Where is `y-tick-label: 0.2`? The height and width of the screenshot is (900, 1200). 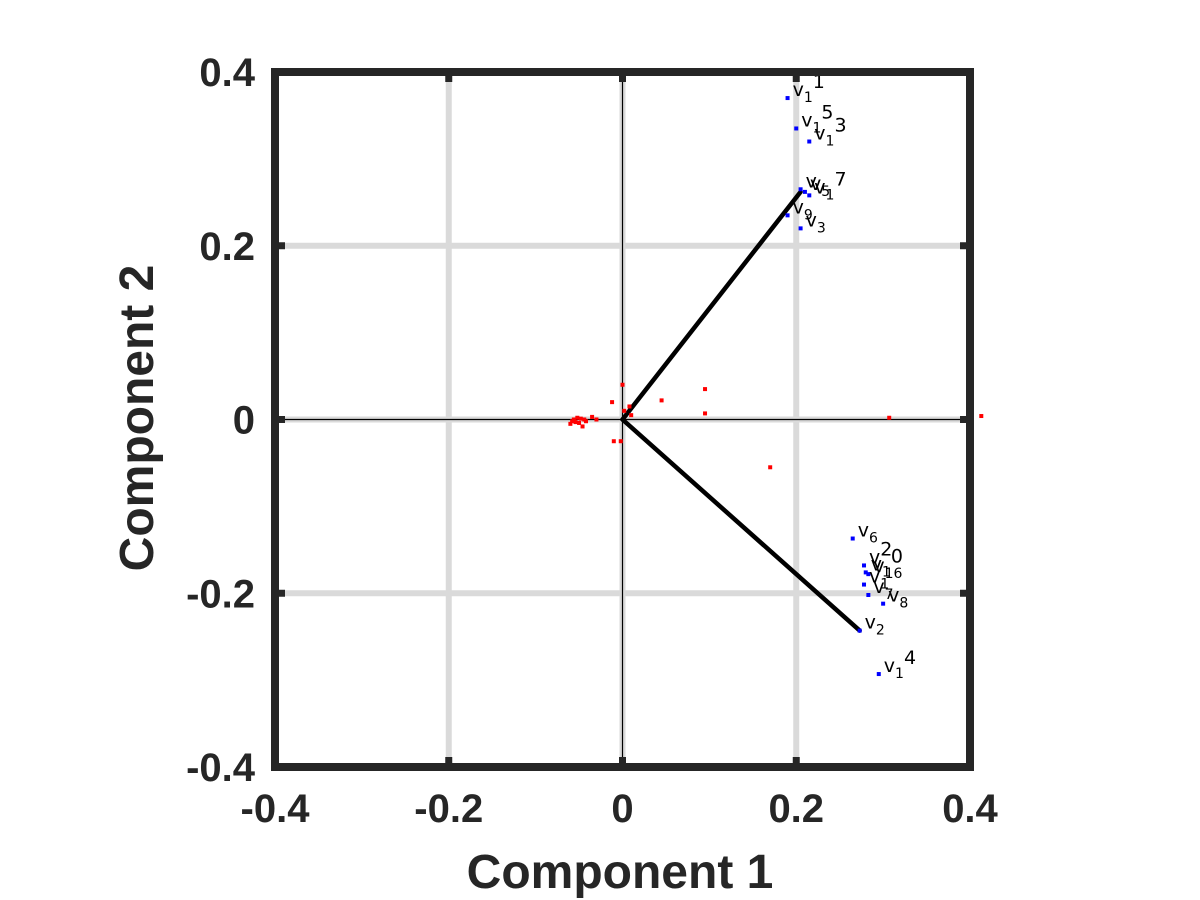 y-tick-label: 0.2 is located at coordinates (227, 247).